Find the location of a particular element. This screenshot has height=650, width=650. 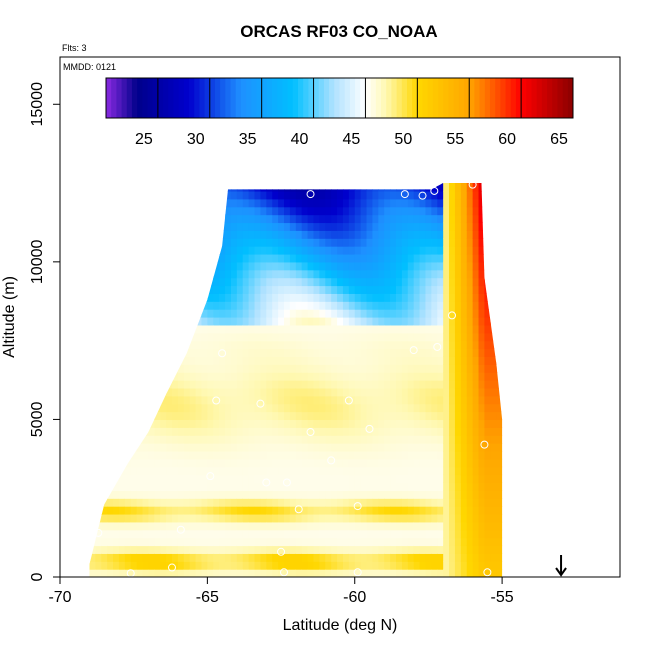

colorbar-segment is located at coordinates (409, 98).